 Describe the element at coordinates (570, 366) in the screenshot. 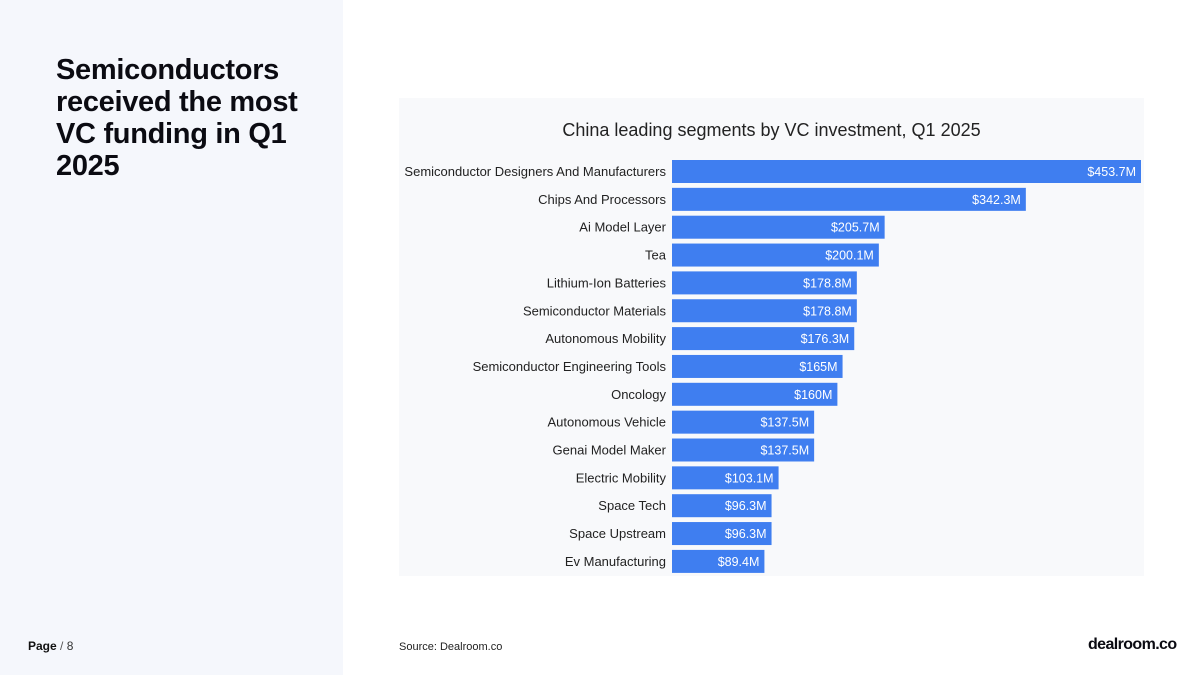

I see `category-label: Semiconductor Engineering Tools` at that location.